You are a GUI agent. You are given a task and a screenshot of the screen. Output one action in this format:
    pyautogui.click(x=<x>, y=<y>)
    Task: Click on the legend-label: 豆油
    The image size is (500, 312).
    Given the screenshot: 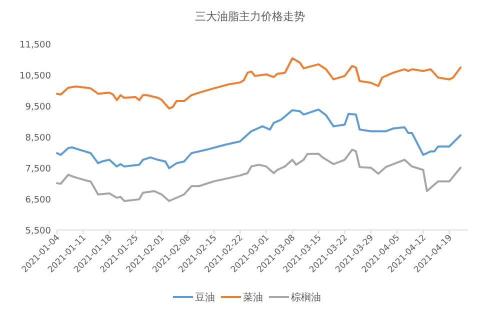 What is the action you would take?
    pyautogui.click(x=205, y=298)
    